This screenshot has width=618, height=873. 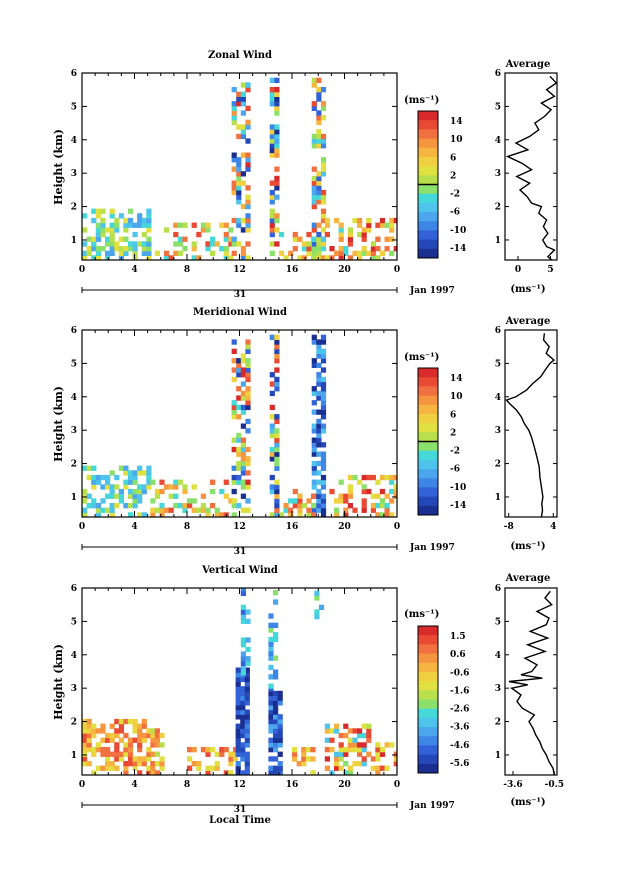 What do you see at coordinates (531, 681) in the screenshot?
I see `average-frame` at bounding box center [531, 681].